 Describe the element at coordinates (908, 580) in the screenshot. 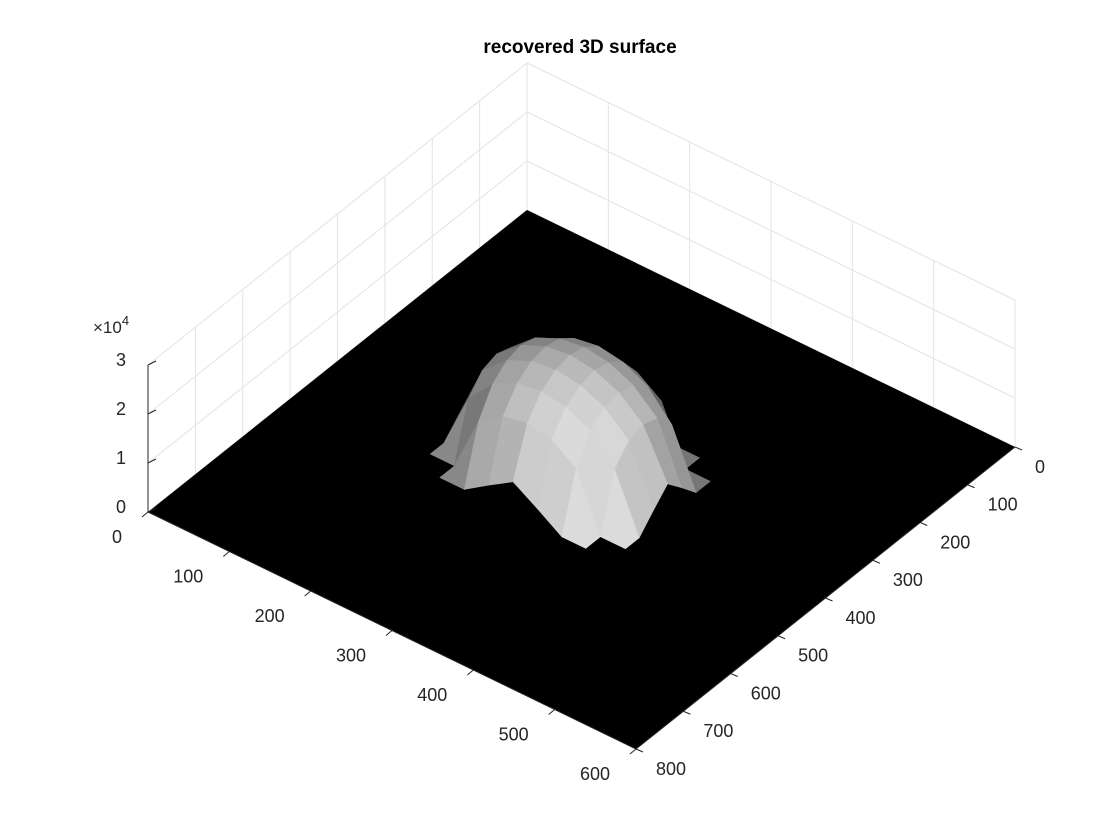

I see `y-tick-label: 300` at that location.